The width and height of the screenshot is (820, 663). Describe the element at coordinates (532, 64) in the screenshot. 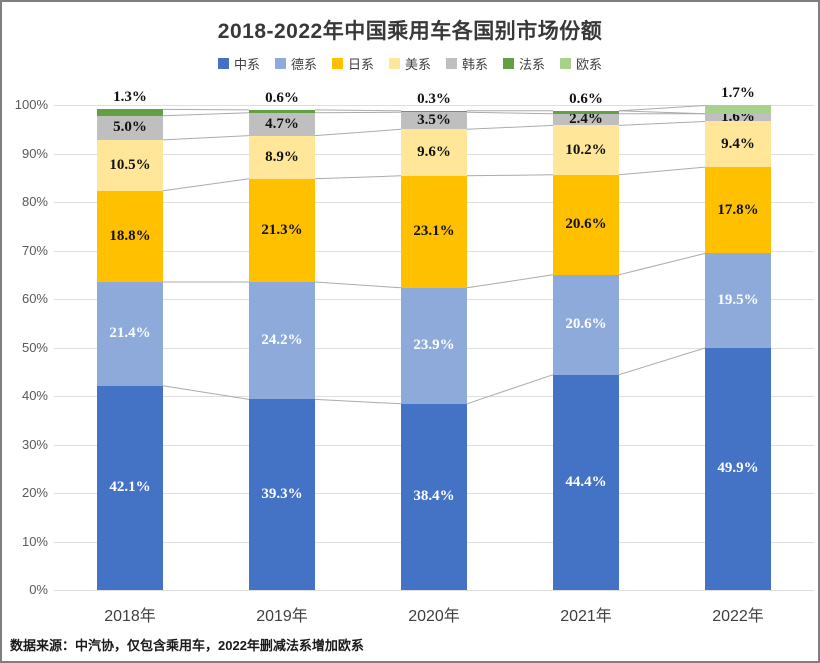

I see `legend-label: 法系` at that location.